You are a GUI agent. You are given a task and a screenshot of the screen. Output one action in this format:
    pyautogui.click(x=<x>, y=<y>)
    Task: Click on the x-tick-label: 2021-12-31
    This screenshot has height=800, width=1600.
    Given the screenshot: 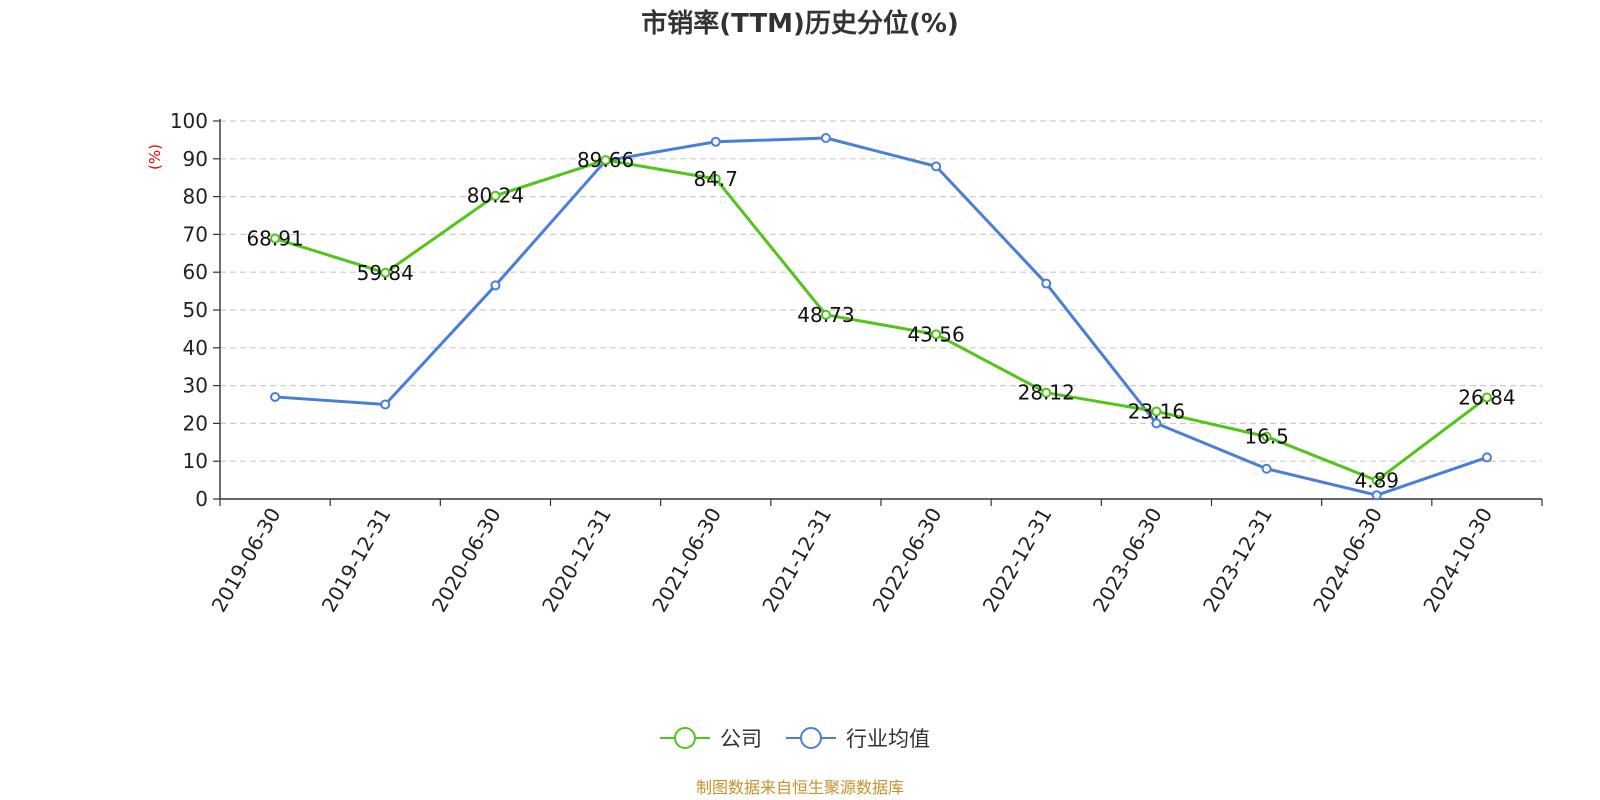 What is the action you would take?
    pyautogui.click(x=796, y=560)
    